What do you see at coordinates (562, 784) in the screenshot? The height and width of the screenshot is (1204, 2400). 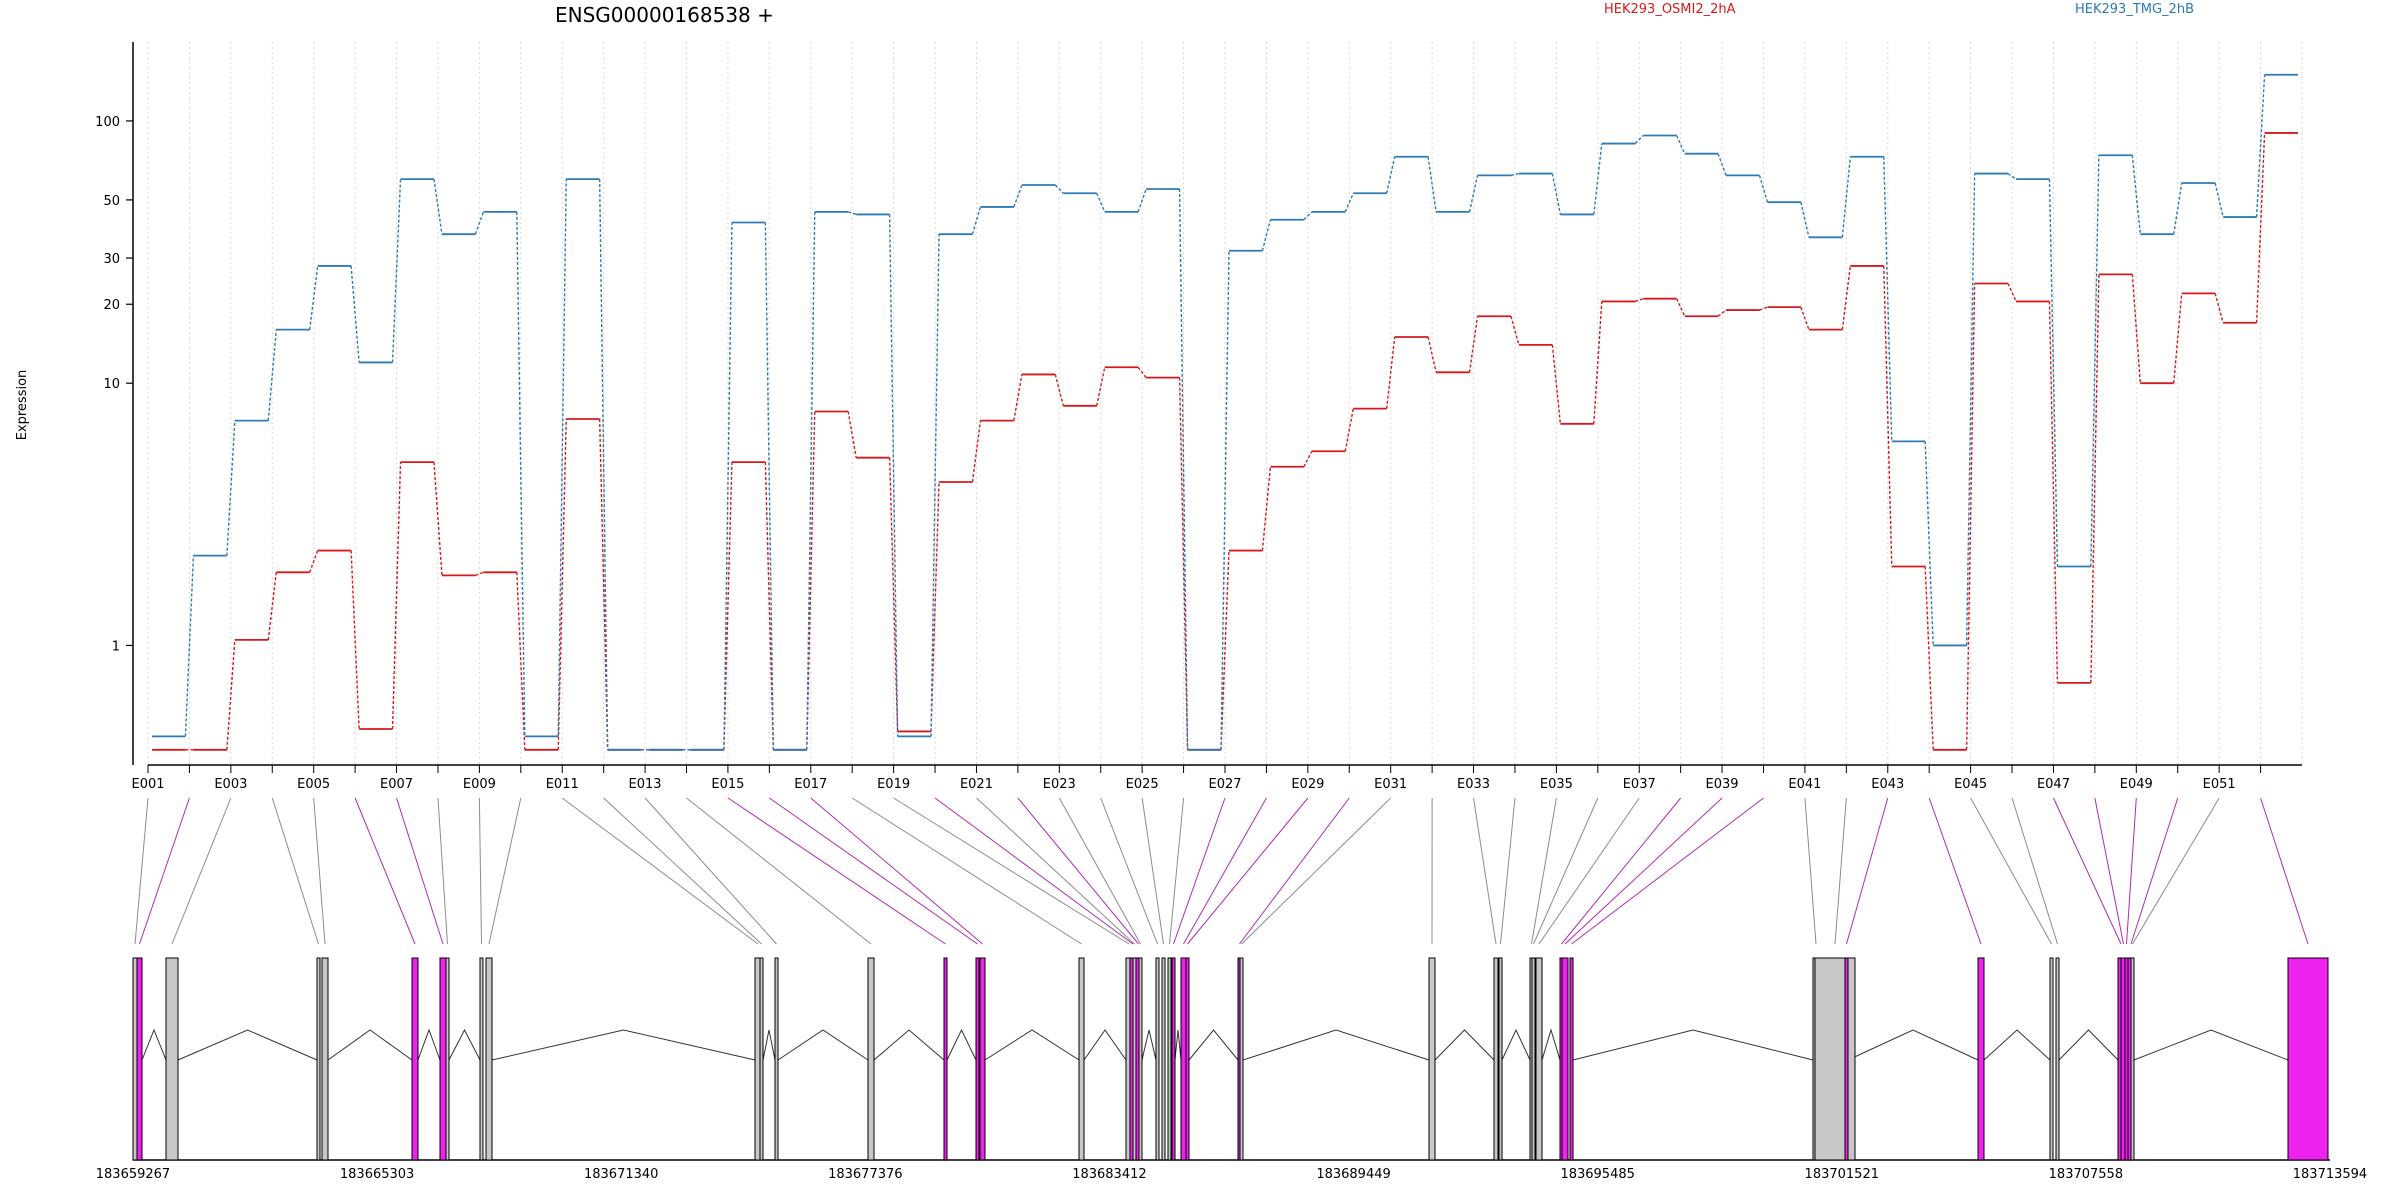 I see `x-tick-label: E011` at bounding box center [562, 784].